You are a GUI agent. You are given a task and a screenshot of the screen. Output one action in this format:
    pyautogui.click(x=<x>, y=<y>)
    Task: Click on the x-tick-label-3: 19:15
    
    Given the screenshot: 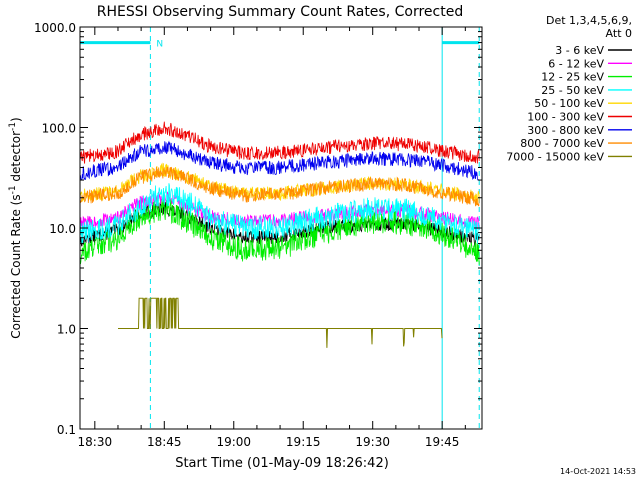 What is the action you would take?
    pyautogui.click(x=303, y=442)
    